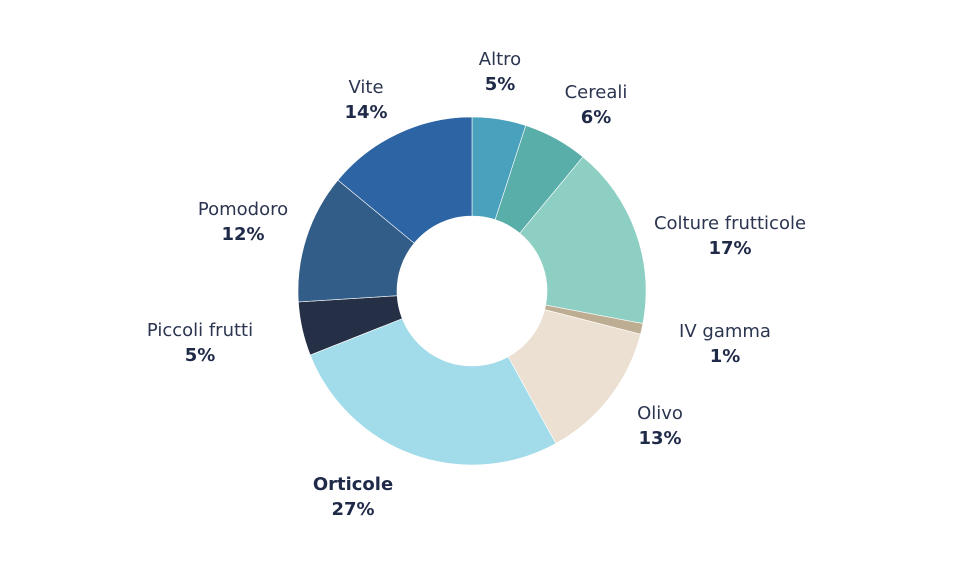 Image resolution: width=977 pixels, height=568 pixels. I want to click on slice-label-pomodoro: Pomodoro, so click(243, 209).